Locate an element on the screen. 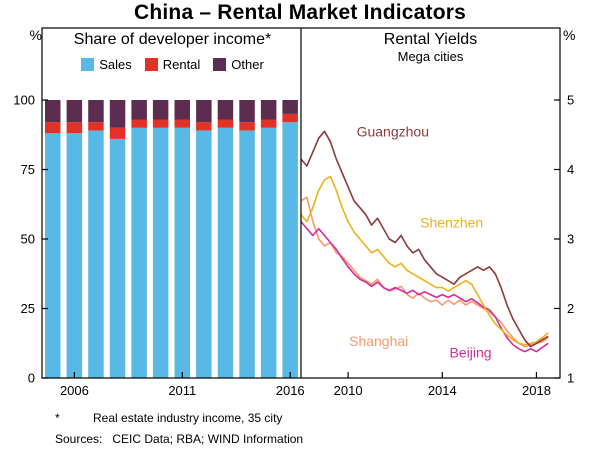 The height and width of the screenshot is (460, 600). legend-label-sales: Sales is located at coordinates (115, 64).